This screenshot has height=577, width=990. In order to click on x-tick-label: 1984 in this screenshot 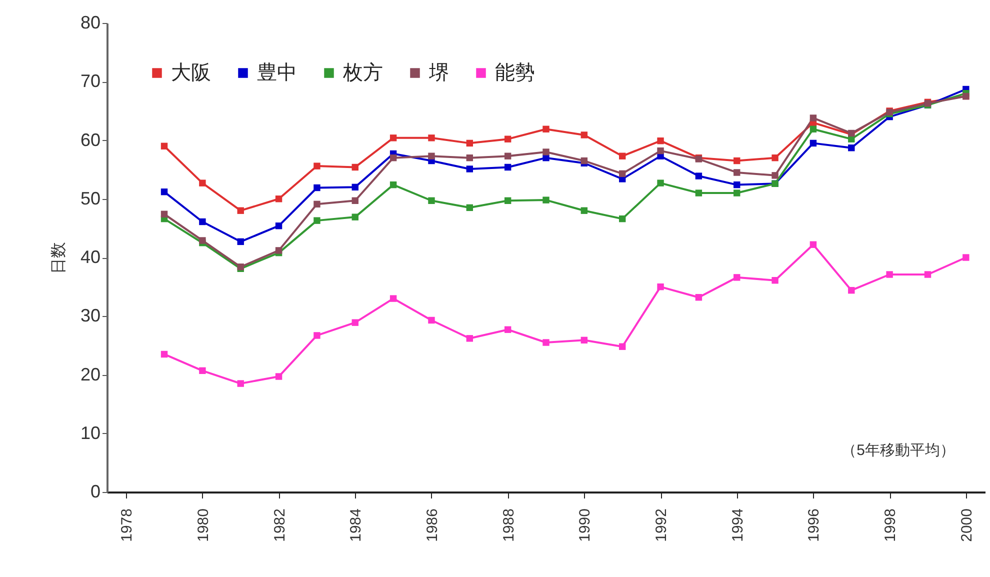, I will do `click(356, 525)`.